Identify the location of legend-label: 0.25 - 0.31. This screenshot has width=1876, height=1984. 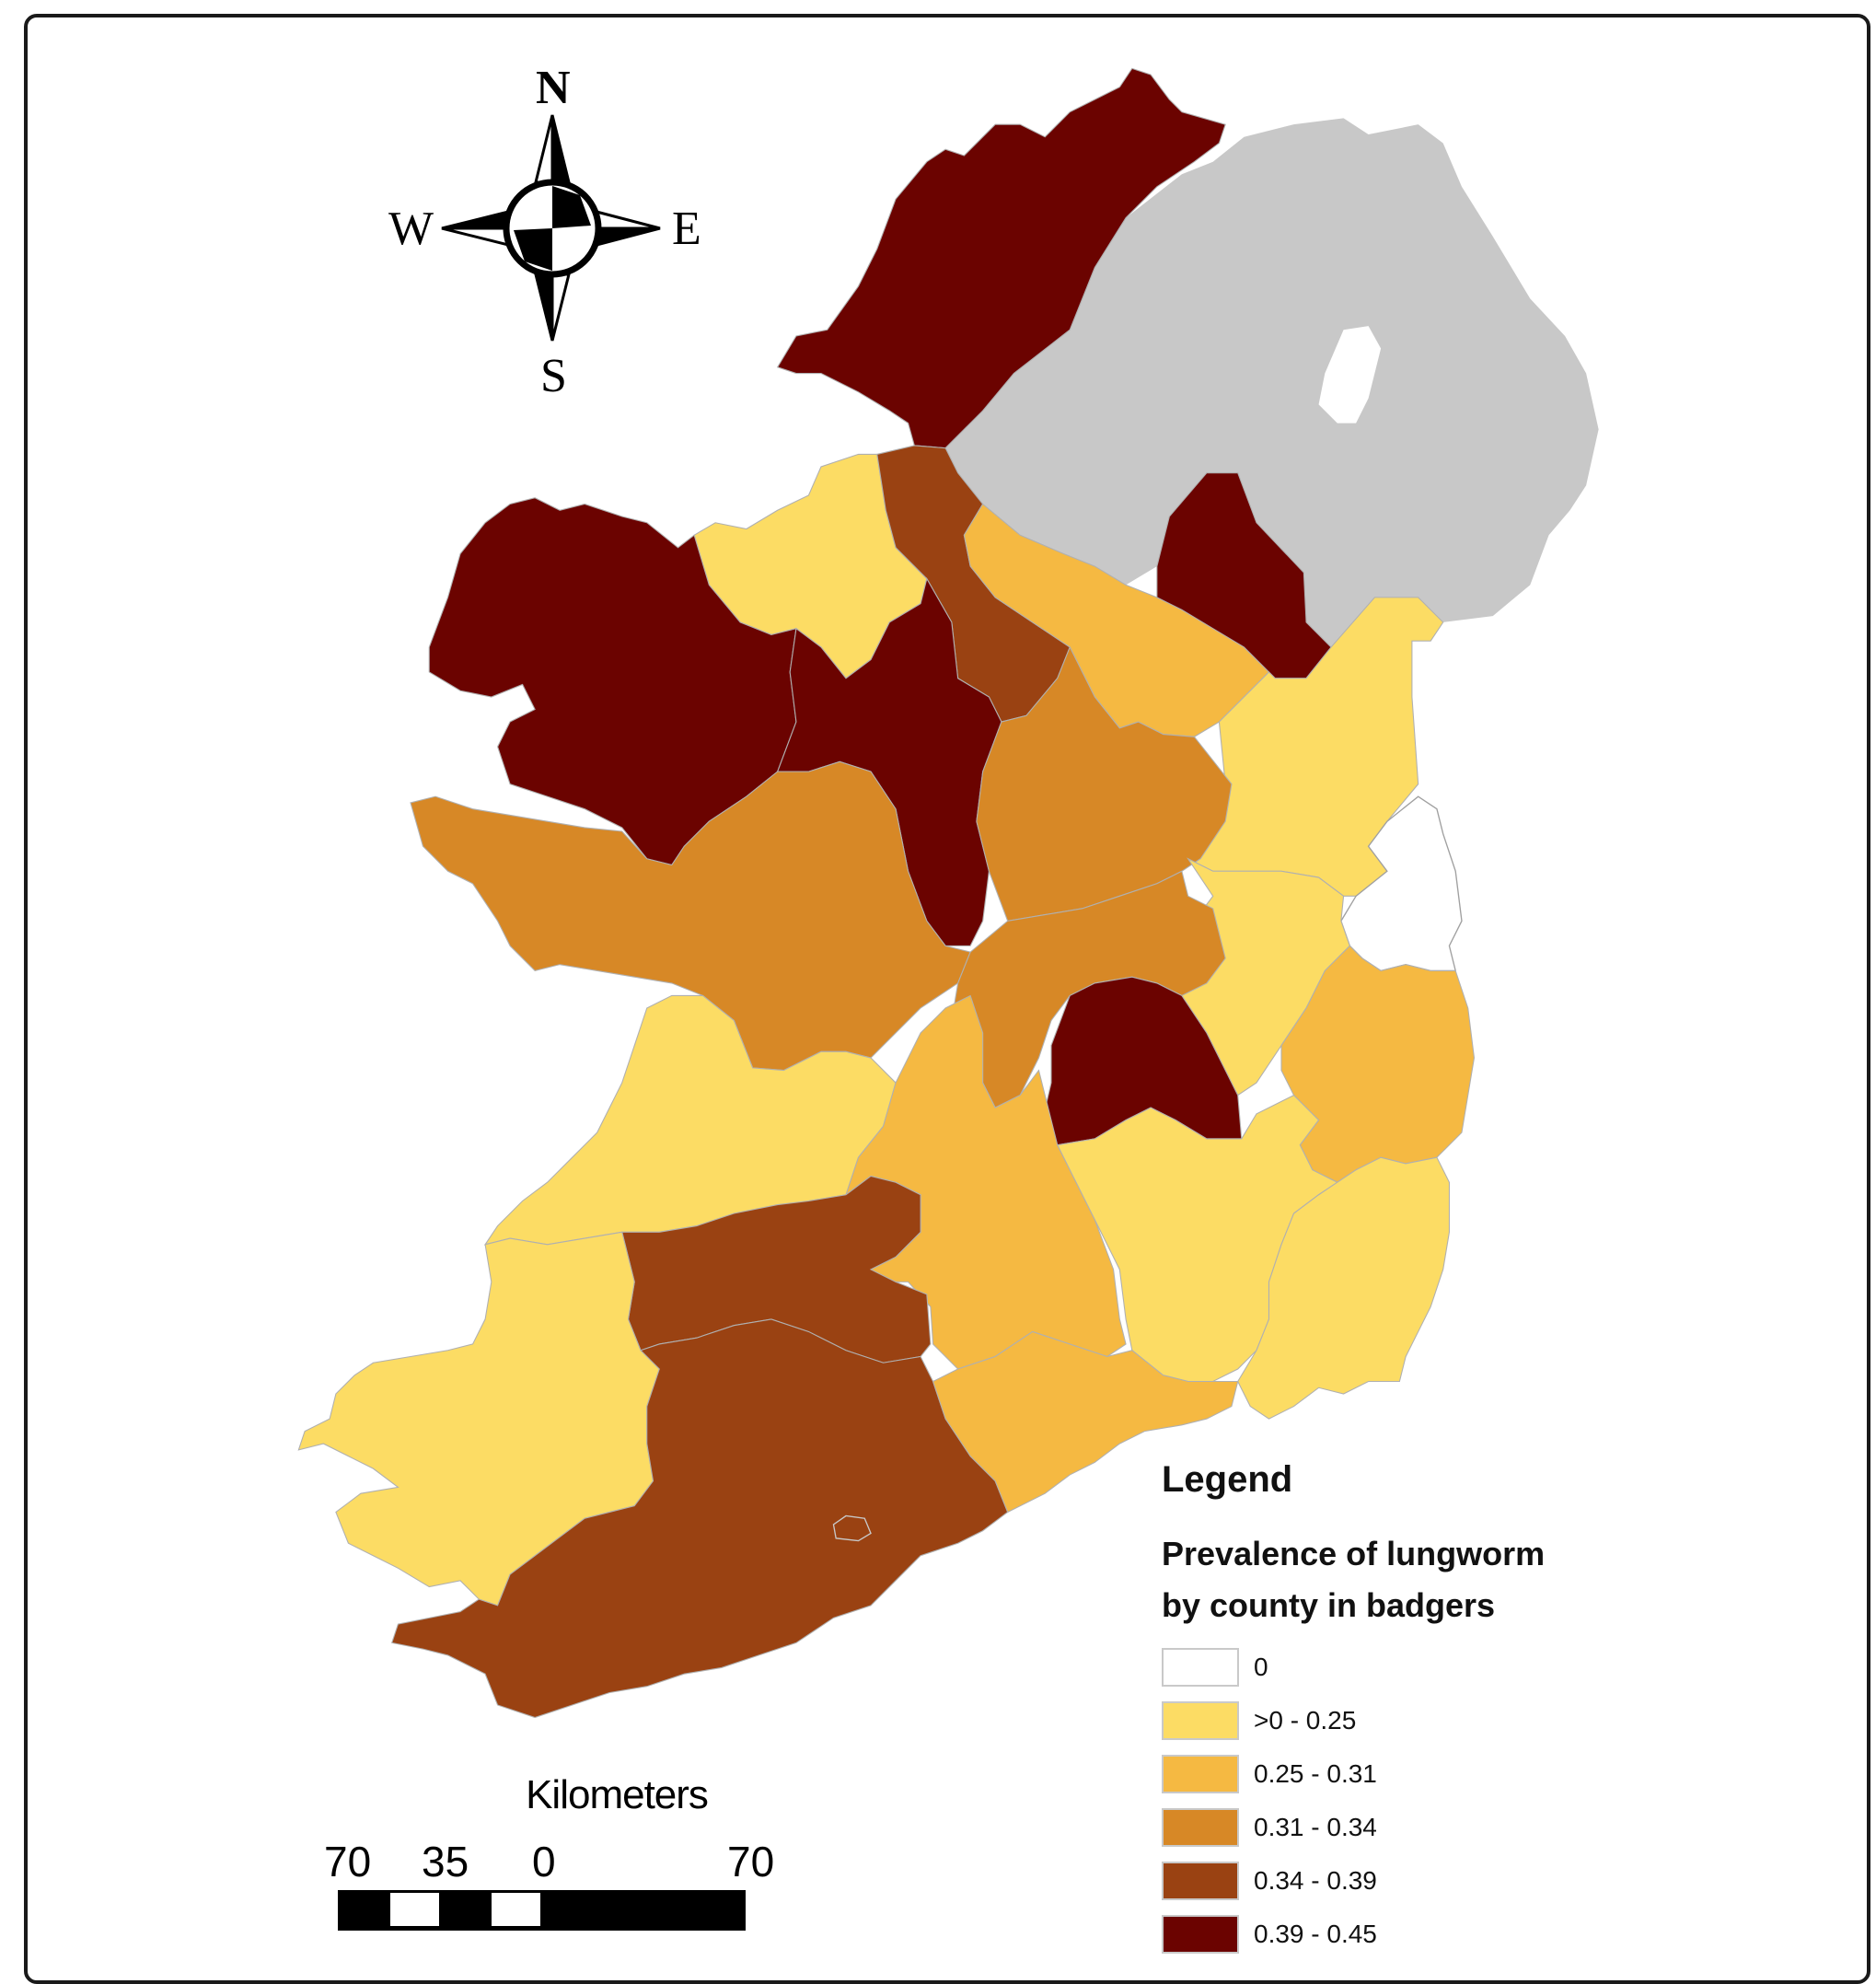
(1315, 1773).